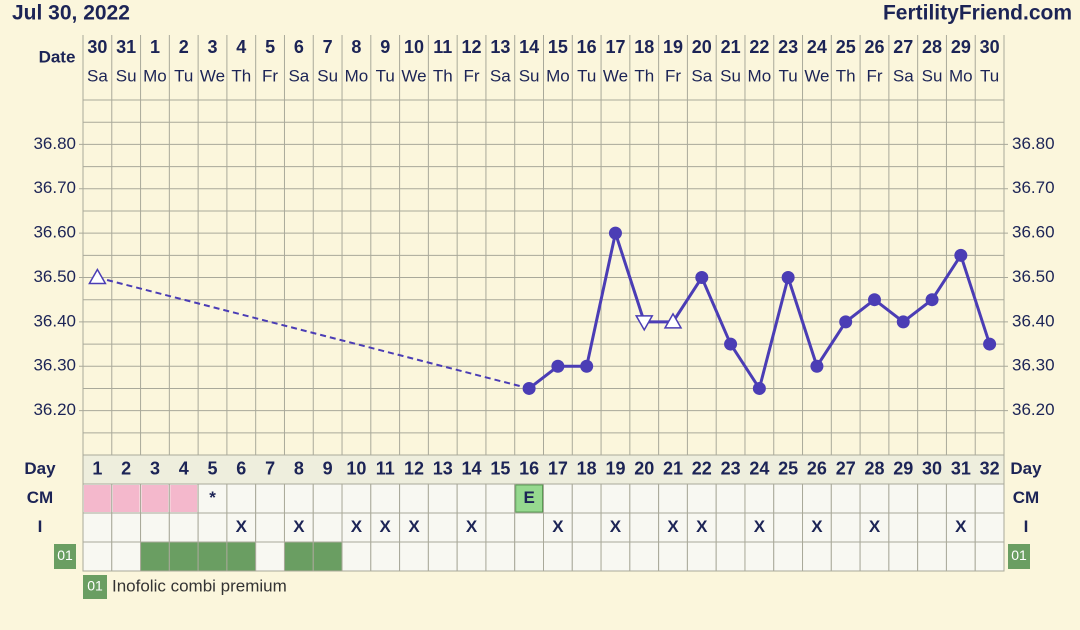  Describe the element at coordinates (932, 47) in the screenshot. I see `date-label: 28` at that location.